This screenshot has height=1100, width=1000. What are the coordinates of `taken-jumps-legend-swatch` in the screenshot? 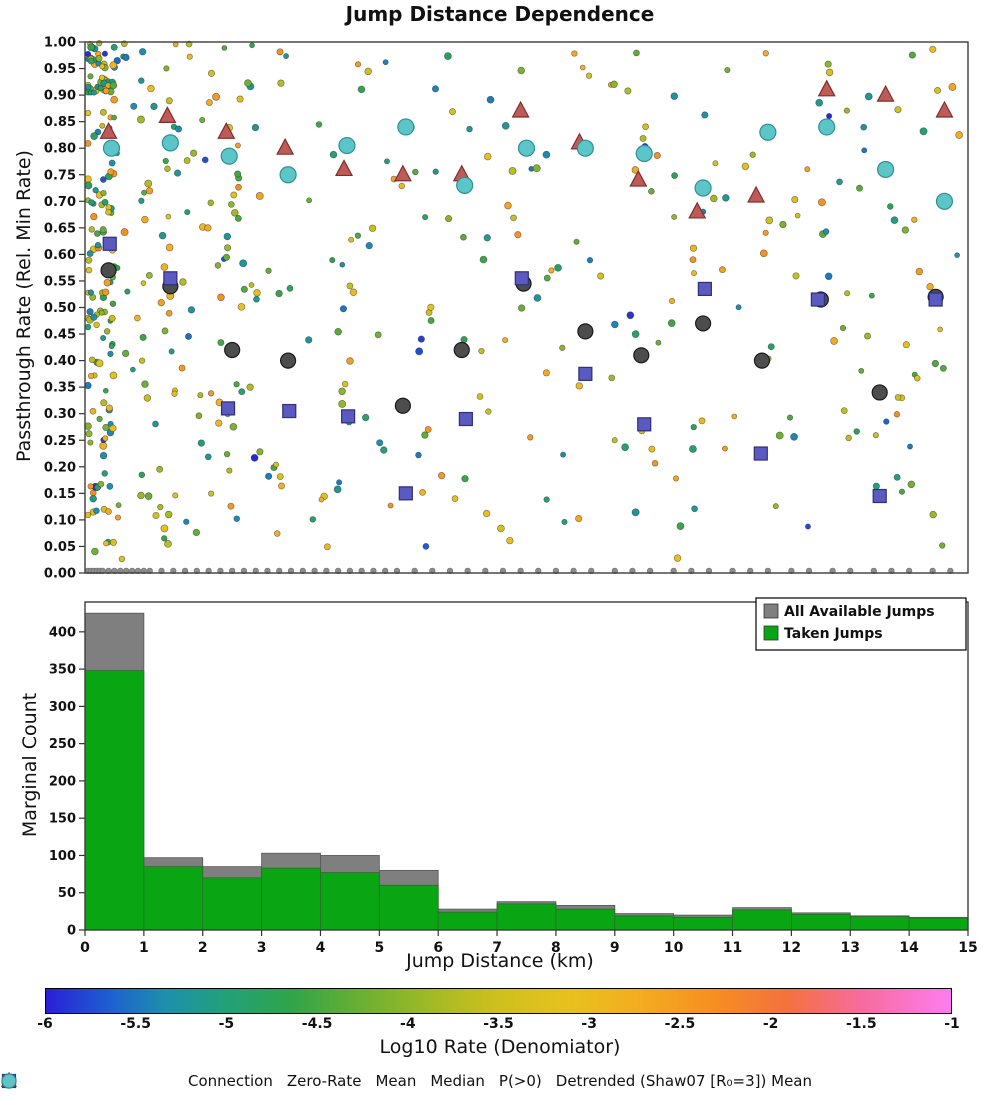 It's located at (771, 633).